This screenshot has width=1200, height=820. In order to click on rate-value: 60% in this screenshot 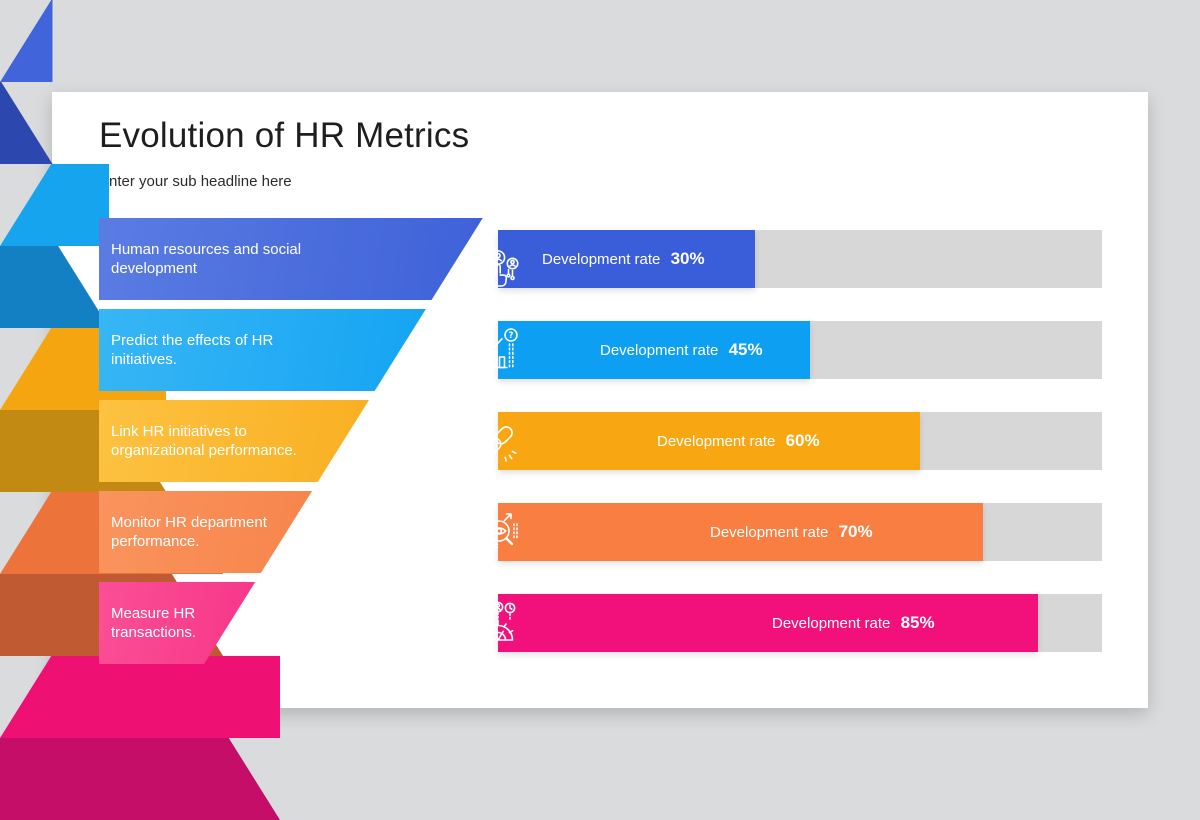, I will do `click(802, 440)`.